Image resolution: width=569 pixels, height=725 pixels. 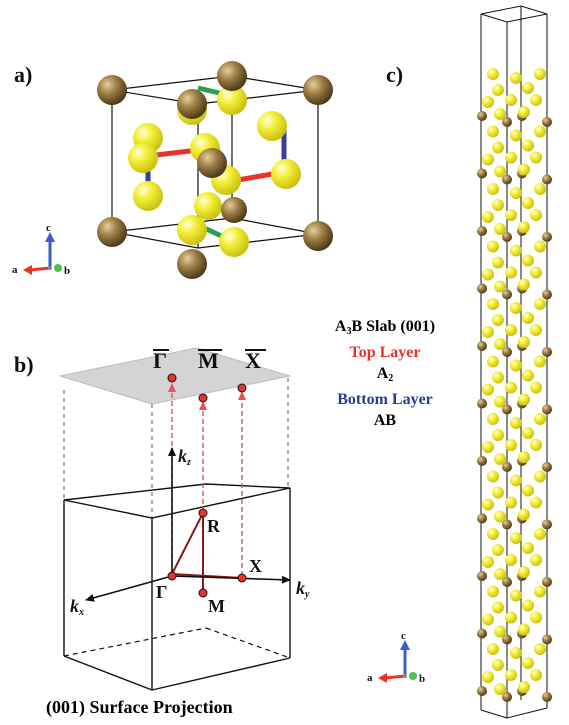 I want to click on axis-label-c-2: c, so click(x=403, y=636).